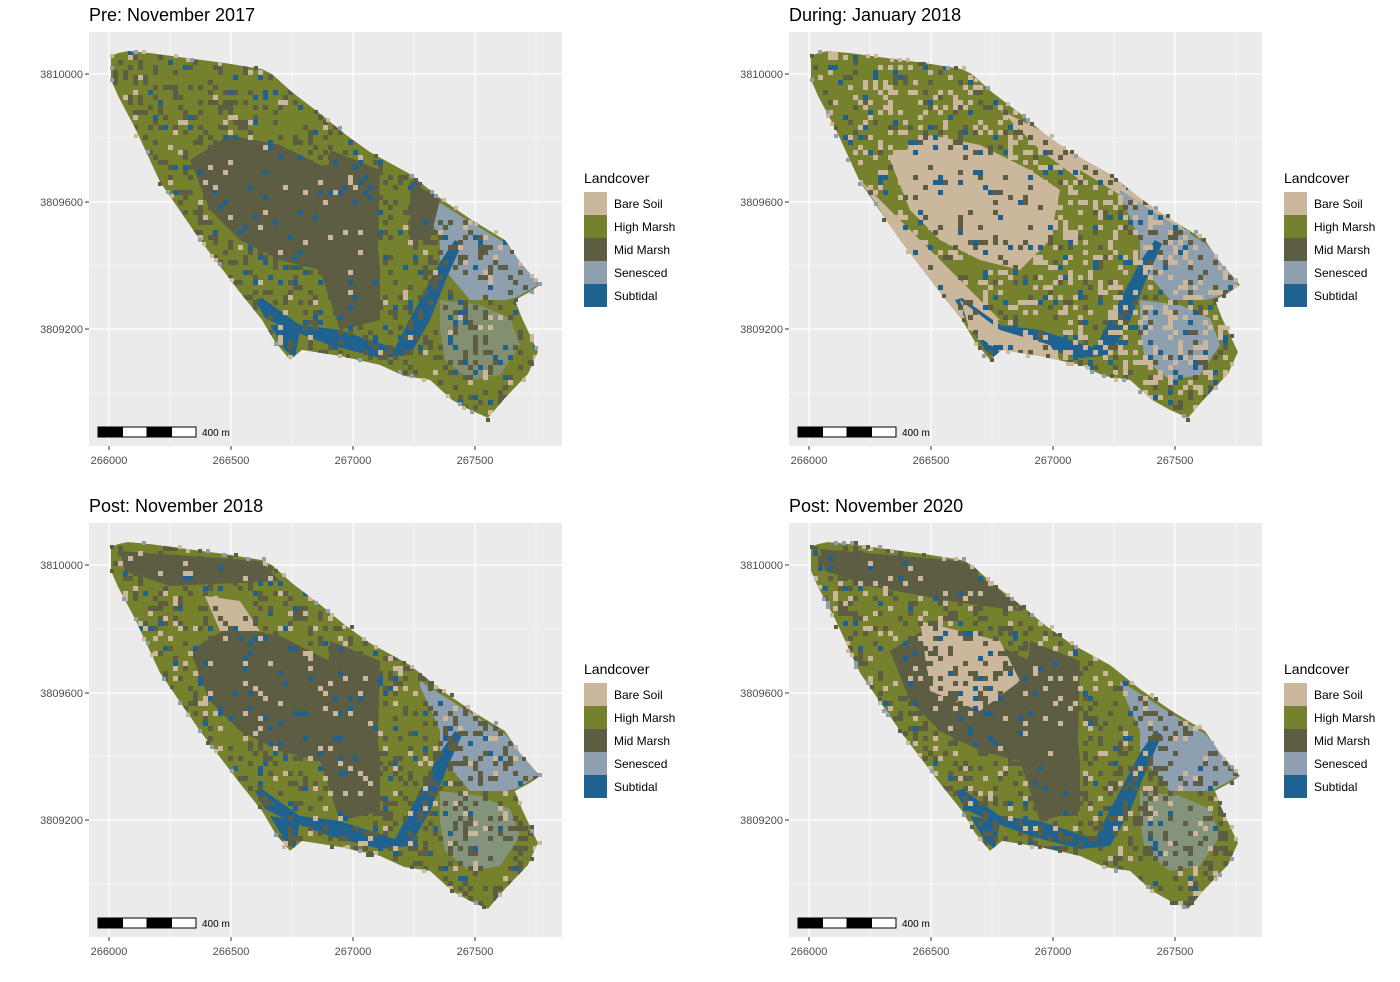 The width and height of the screenshot is (1400, 982). What do you see at coordinates (810, 923) in the screenshot?
I see `scale-bar-segment` at bounding box center [810, 923].